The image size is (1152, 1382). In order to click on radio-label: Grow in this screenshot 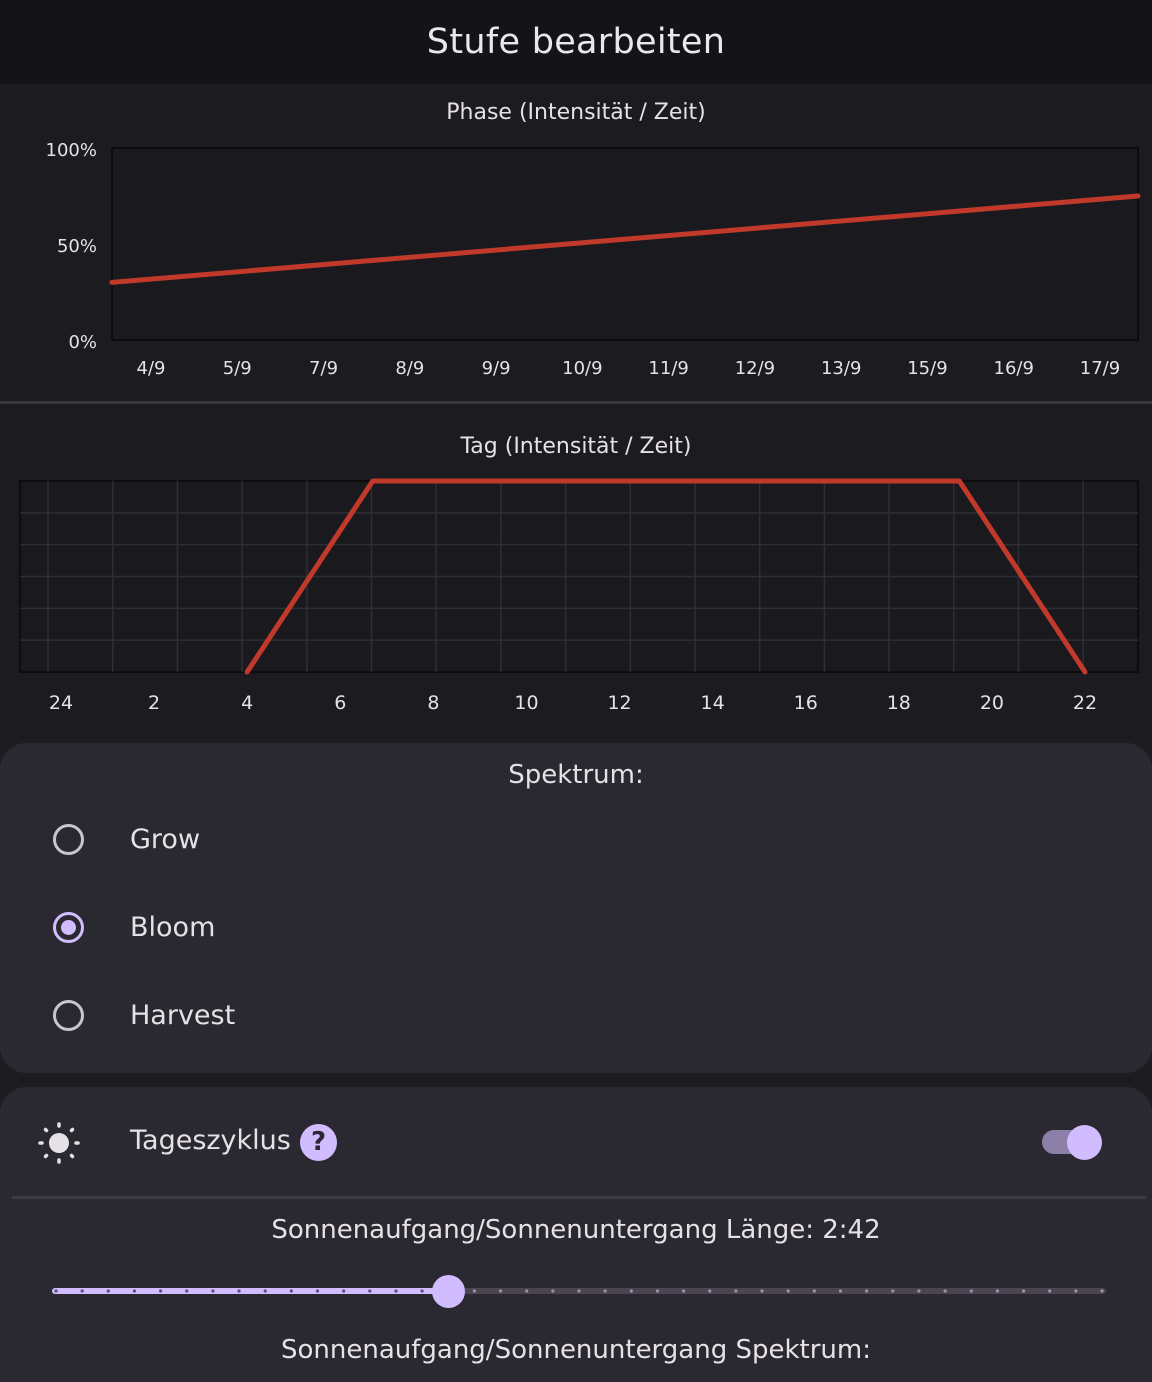, I will do `click(165, 839)`.